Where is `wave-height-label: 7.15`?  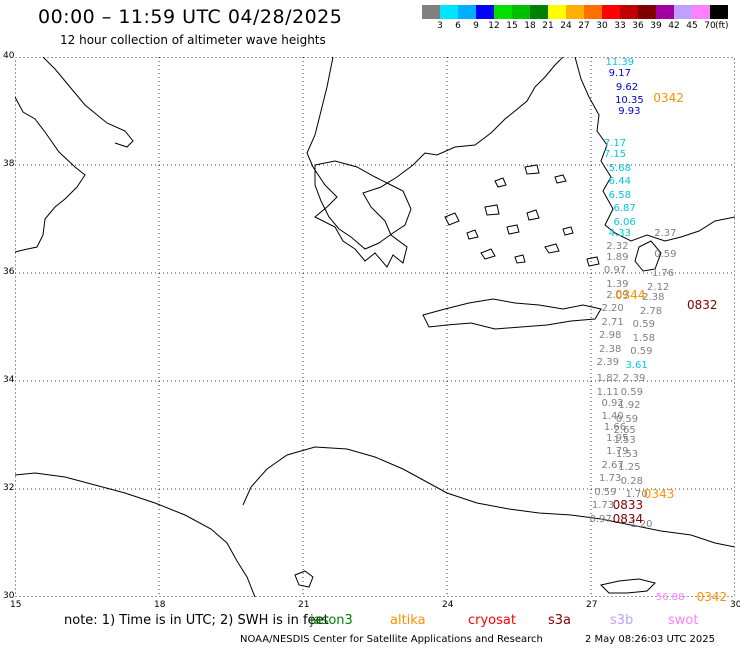 wave-height-label: 7.15 is located at coordinates (615, 155).